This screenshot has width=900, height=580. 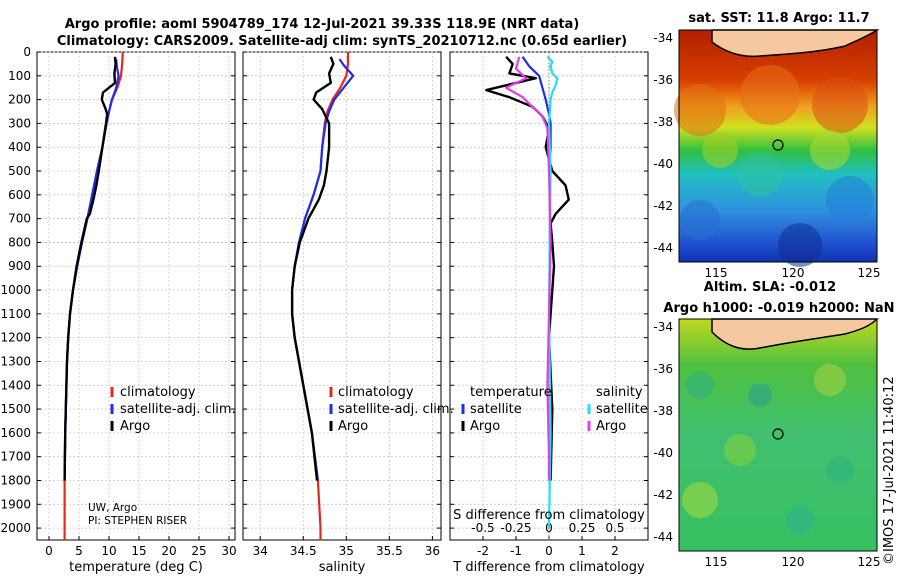 I want to click on map-lat-tick-label: -36, so click(x=663, y=369).